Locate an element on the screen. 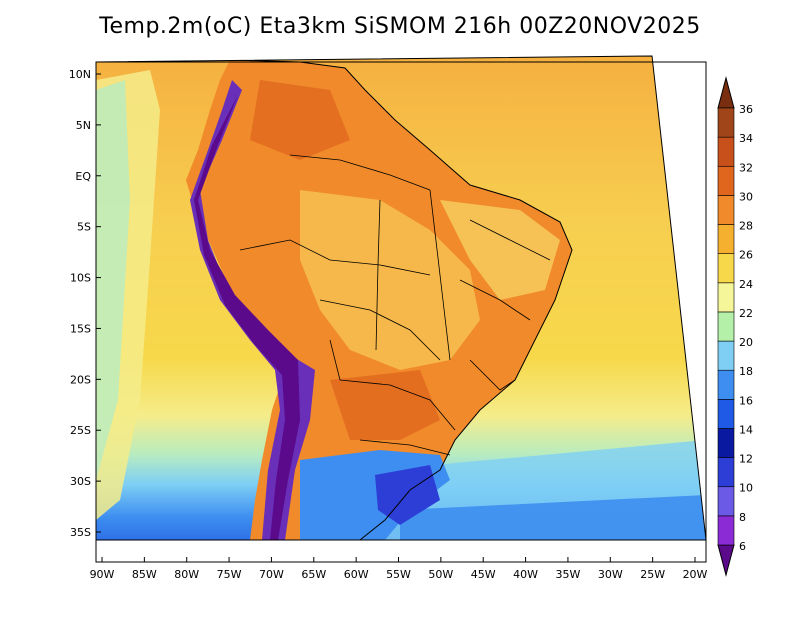 The width and height of the screenshot is (800, 618). land-hot-south is located at coordinates (385, 405).